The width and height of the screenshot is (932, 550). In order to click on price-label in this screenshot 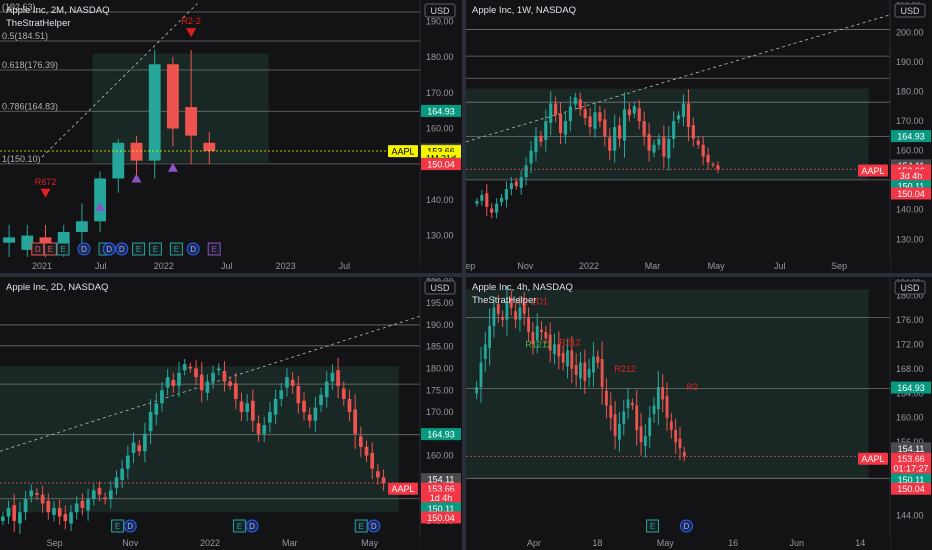, I will do `click(441, 434)`.